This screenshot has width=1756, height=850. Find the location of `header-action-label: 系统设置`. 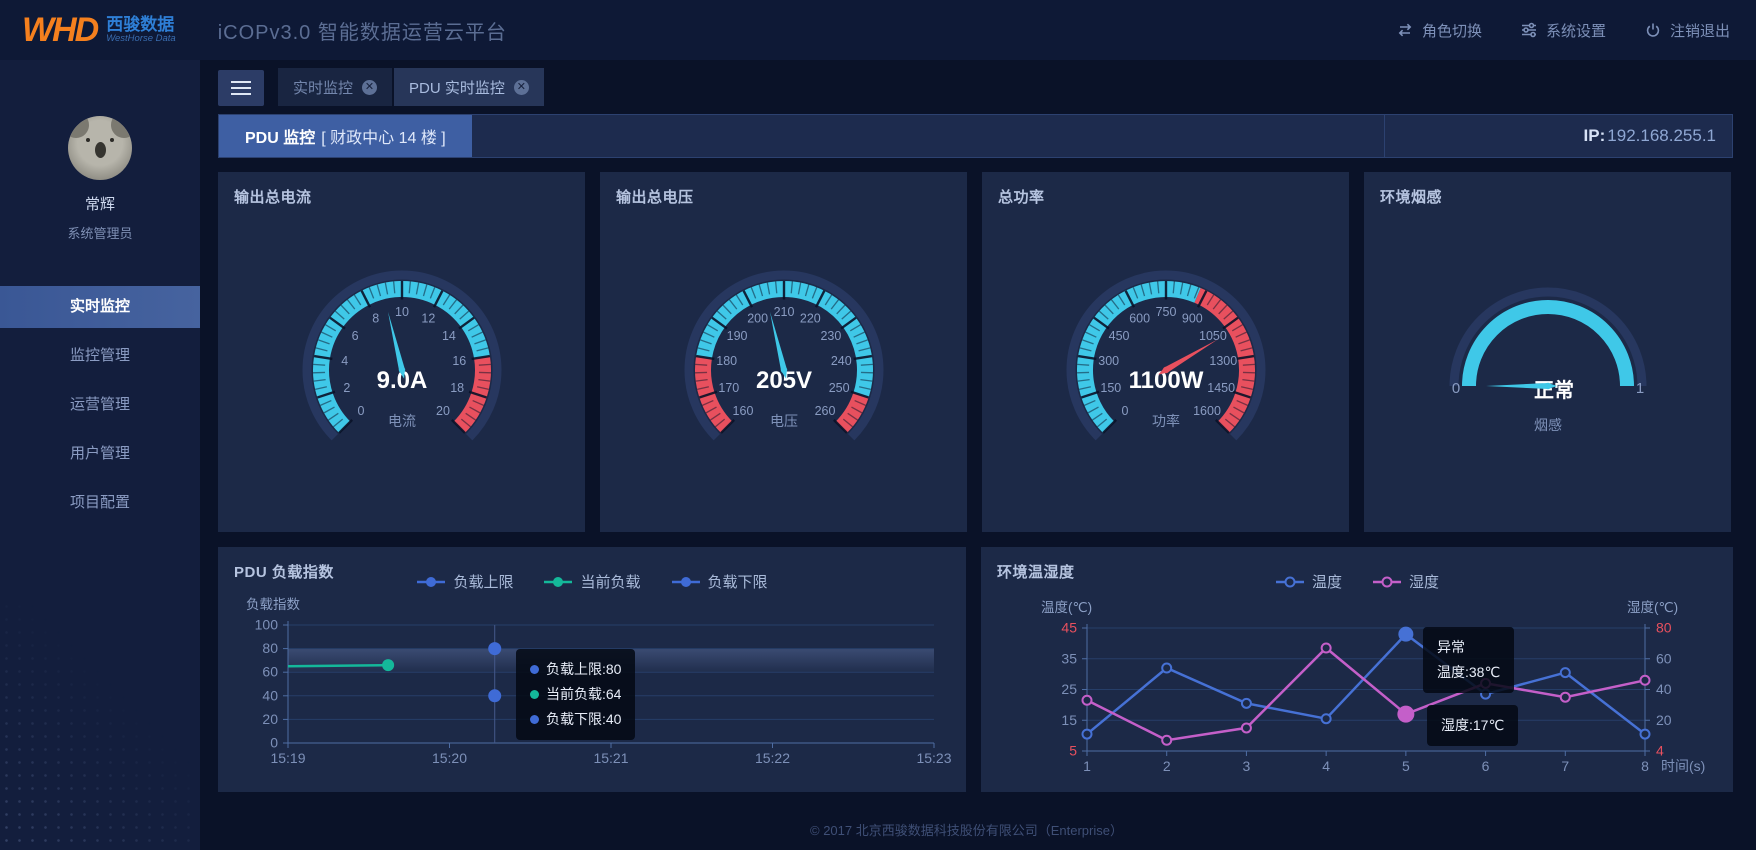

header-action-label: 系统设置 is located at coordinates (1575, 31).